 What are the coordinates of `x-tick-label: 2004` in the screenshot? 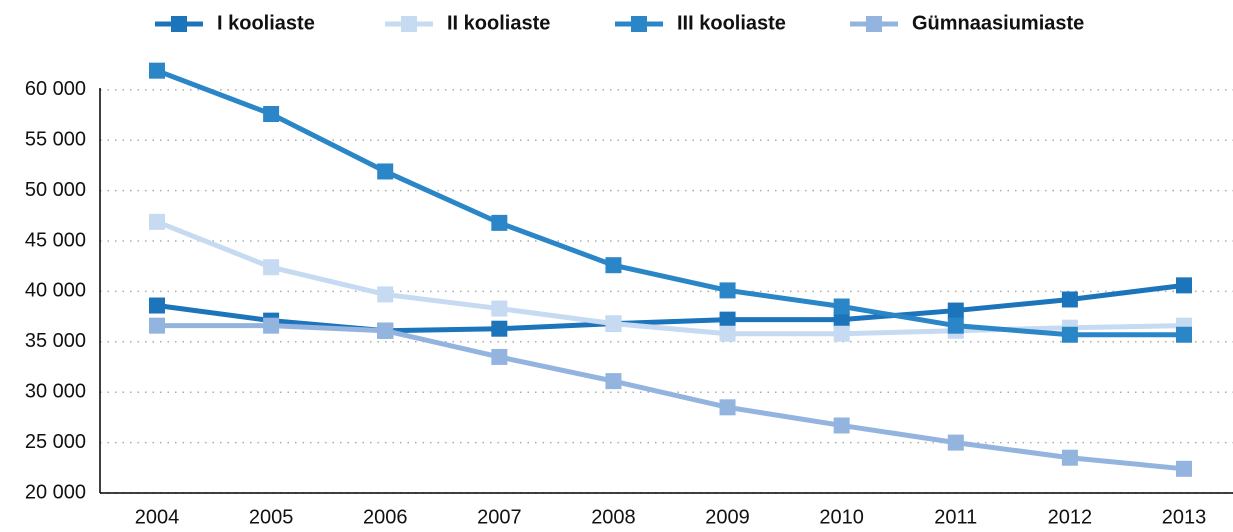 It's located at (157, 517).